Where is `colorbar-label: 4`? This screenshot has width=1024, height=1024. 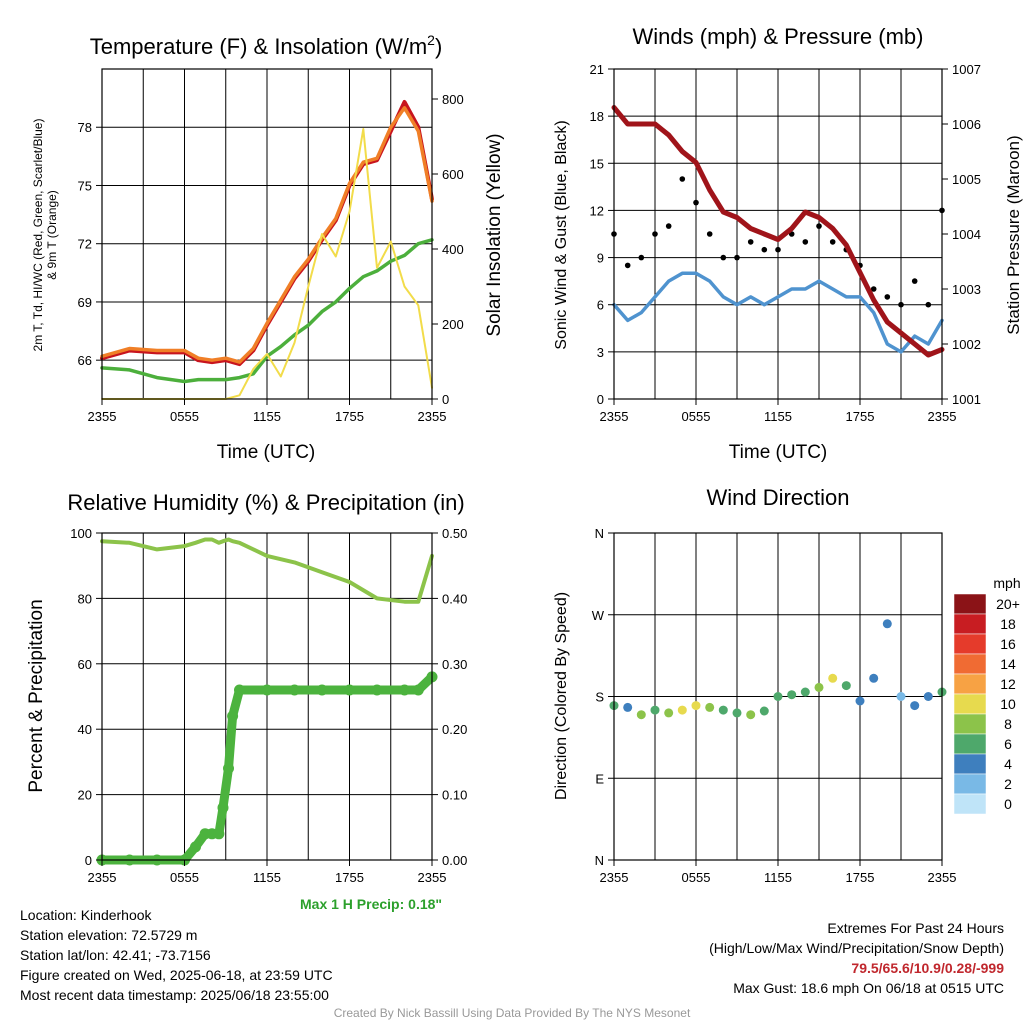
colorbar-label: 4 is located at coordinates (1008, 764).